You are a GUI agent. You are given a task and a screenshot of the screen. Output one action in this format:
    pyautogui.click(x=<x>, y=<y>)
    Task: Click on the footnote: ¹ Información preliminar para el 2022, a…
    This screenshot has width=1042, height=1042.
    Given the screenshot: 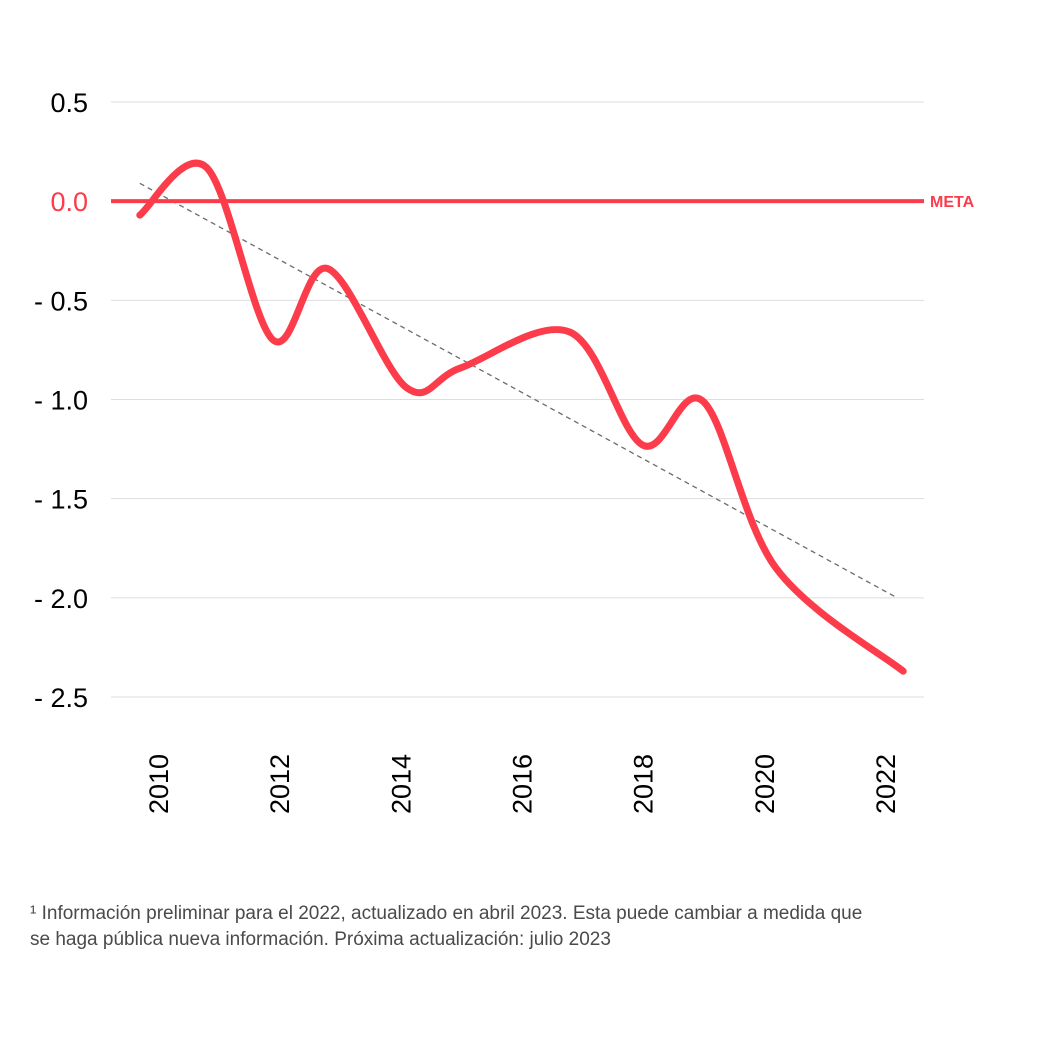 What is the action you would take?
    pyautogui.click(x=510, y=927)
    